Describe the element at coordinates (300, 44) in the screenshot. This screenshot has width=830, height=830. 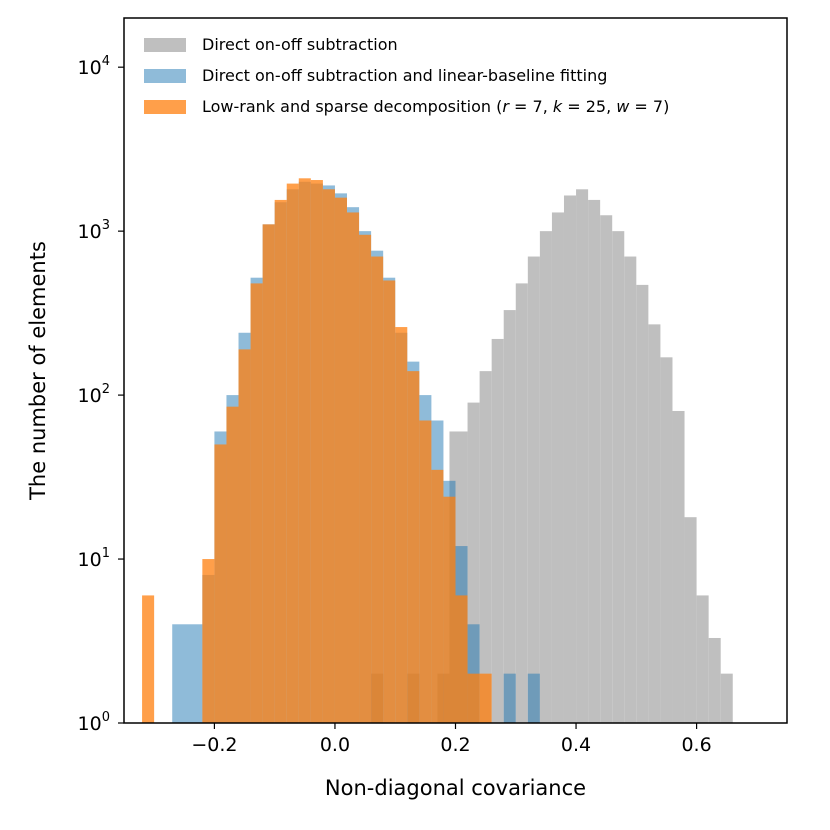
I see `legend-label-0: Direct on-off subtraction` at that location.